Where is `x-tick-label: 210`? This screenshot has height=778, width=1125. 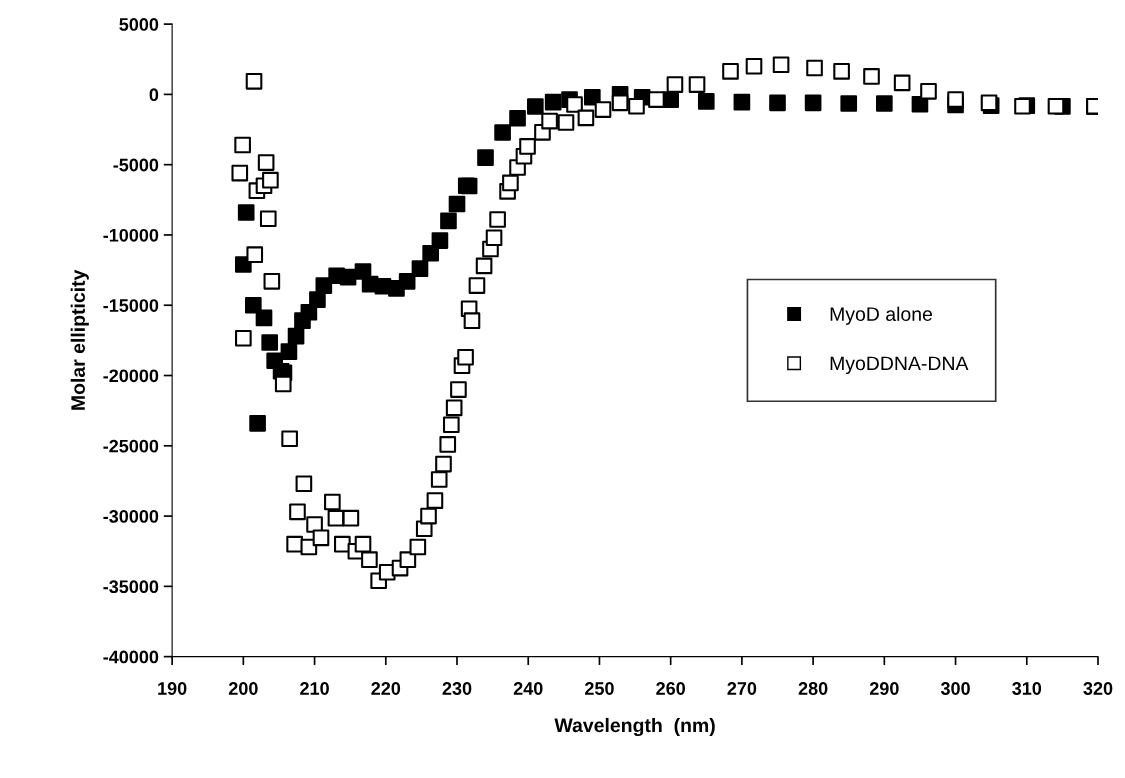
x-tick-label: 210 is located at coordinates (314, 688).